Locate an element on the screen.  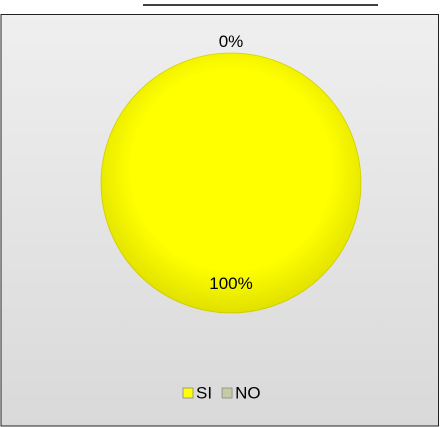
data-label: 100% is located at coordinates (230, 283).